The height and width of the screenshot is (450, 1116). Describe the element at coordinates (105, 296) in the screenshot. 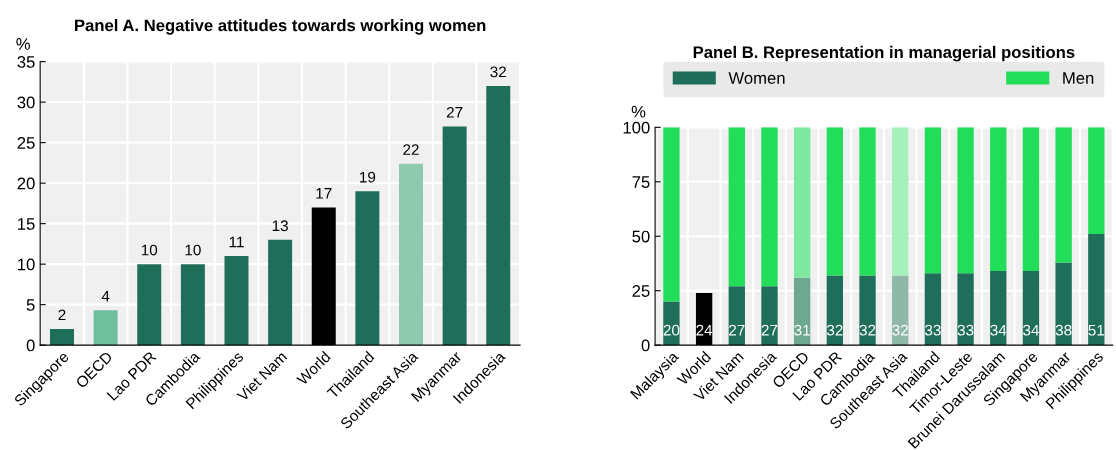

I see `data-label: 4` at that location.